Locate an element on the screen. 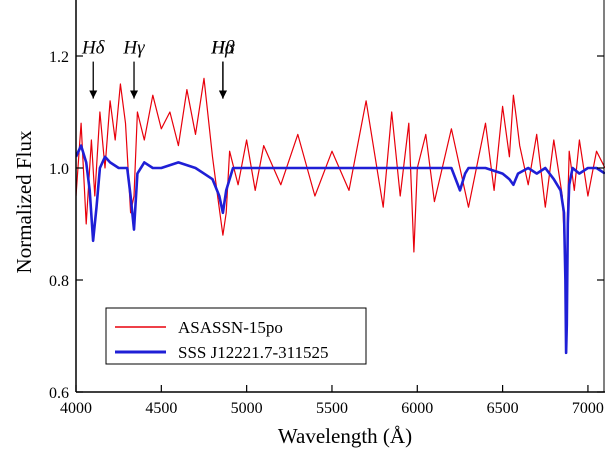 The height and width of the screenshot is (455, 605). x-tick-label: 5500 is located at coordinates (332, 408).